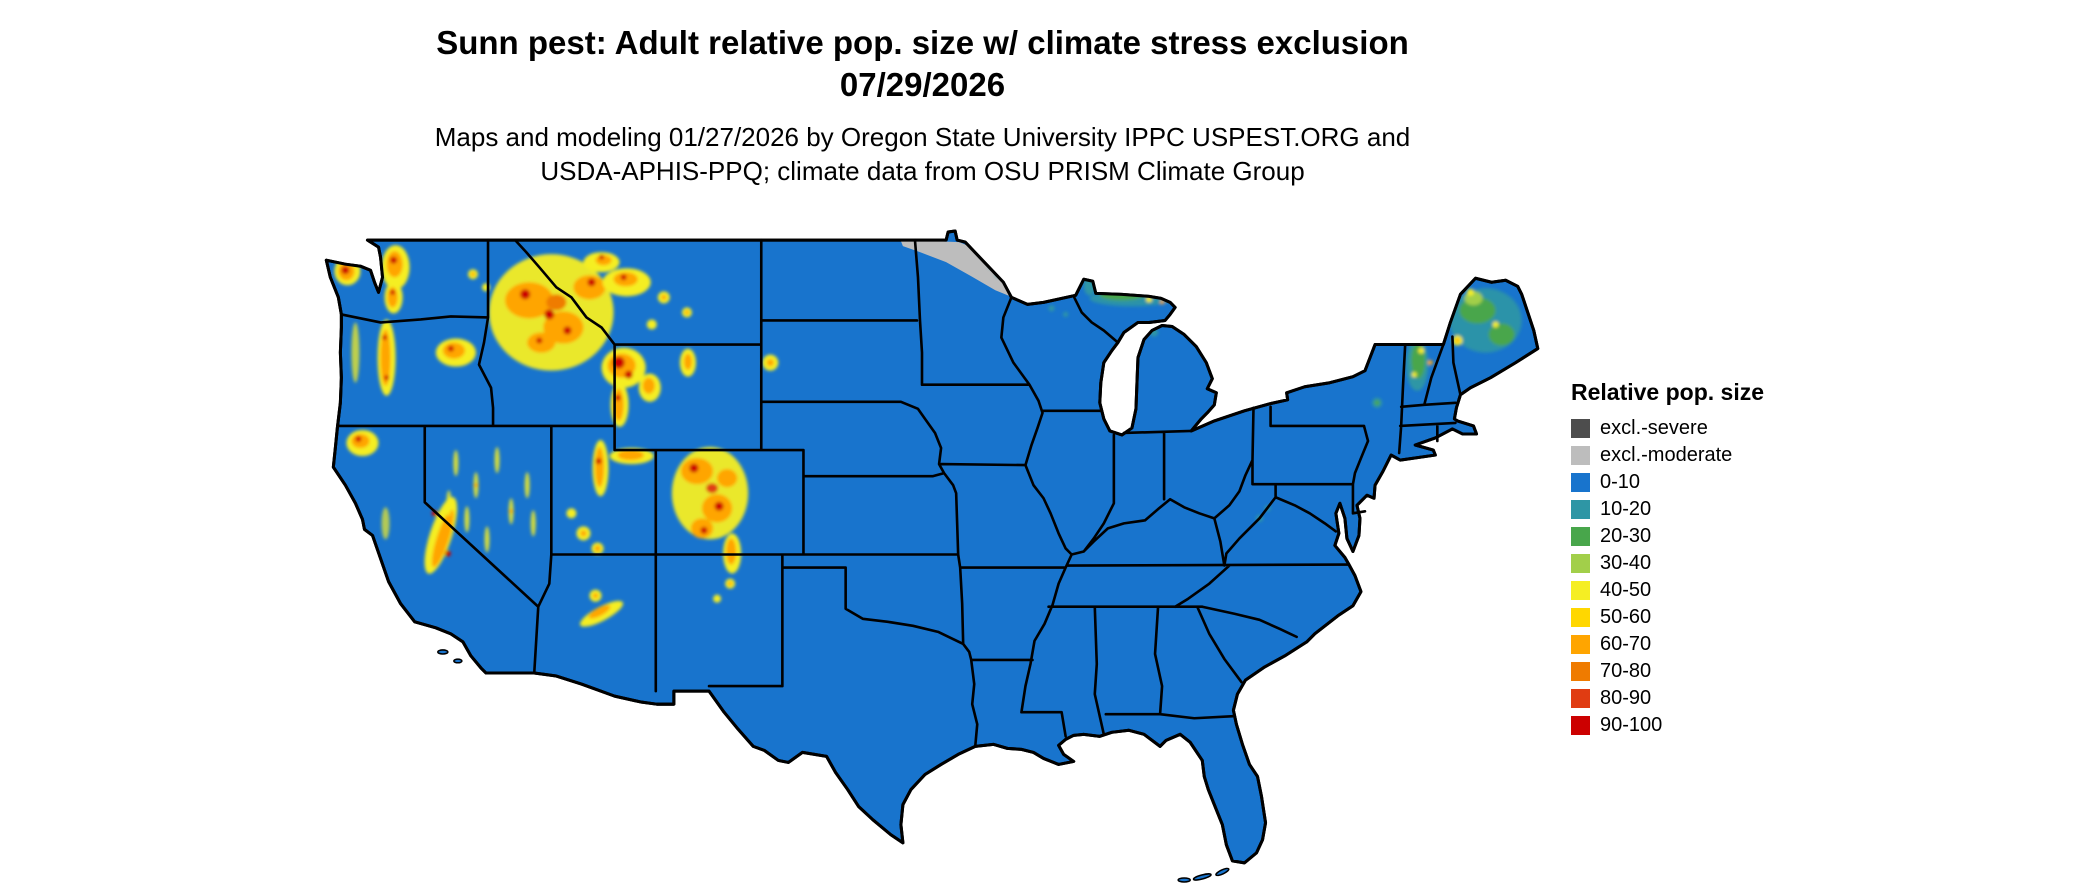  I want to click on legend-item: 30-40, so click(1667, 563).